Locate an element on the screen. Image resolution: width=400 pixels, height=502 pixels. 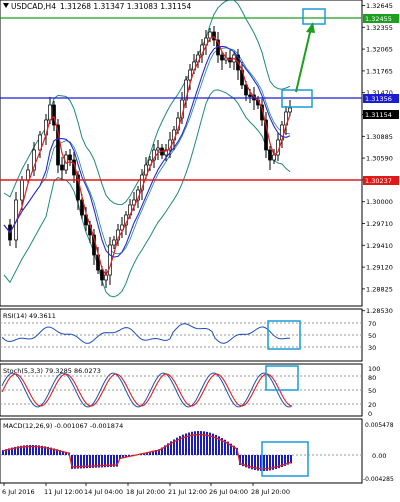
green-price-tag-text: 1.32455 is located at coordinates (378, 19).